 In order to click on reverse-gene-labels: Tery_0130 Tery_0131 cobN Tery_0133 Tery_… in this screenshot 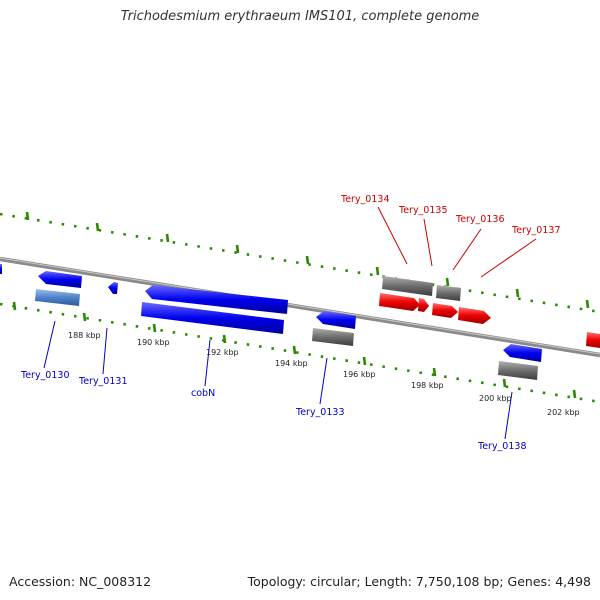, I will do `click(273, 411)`.